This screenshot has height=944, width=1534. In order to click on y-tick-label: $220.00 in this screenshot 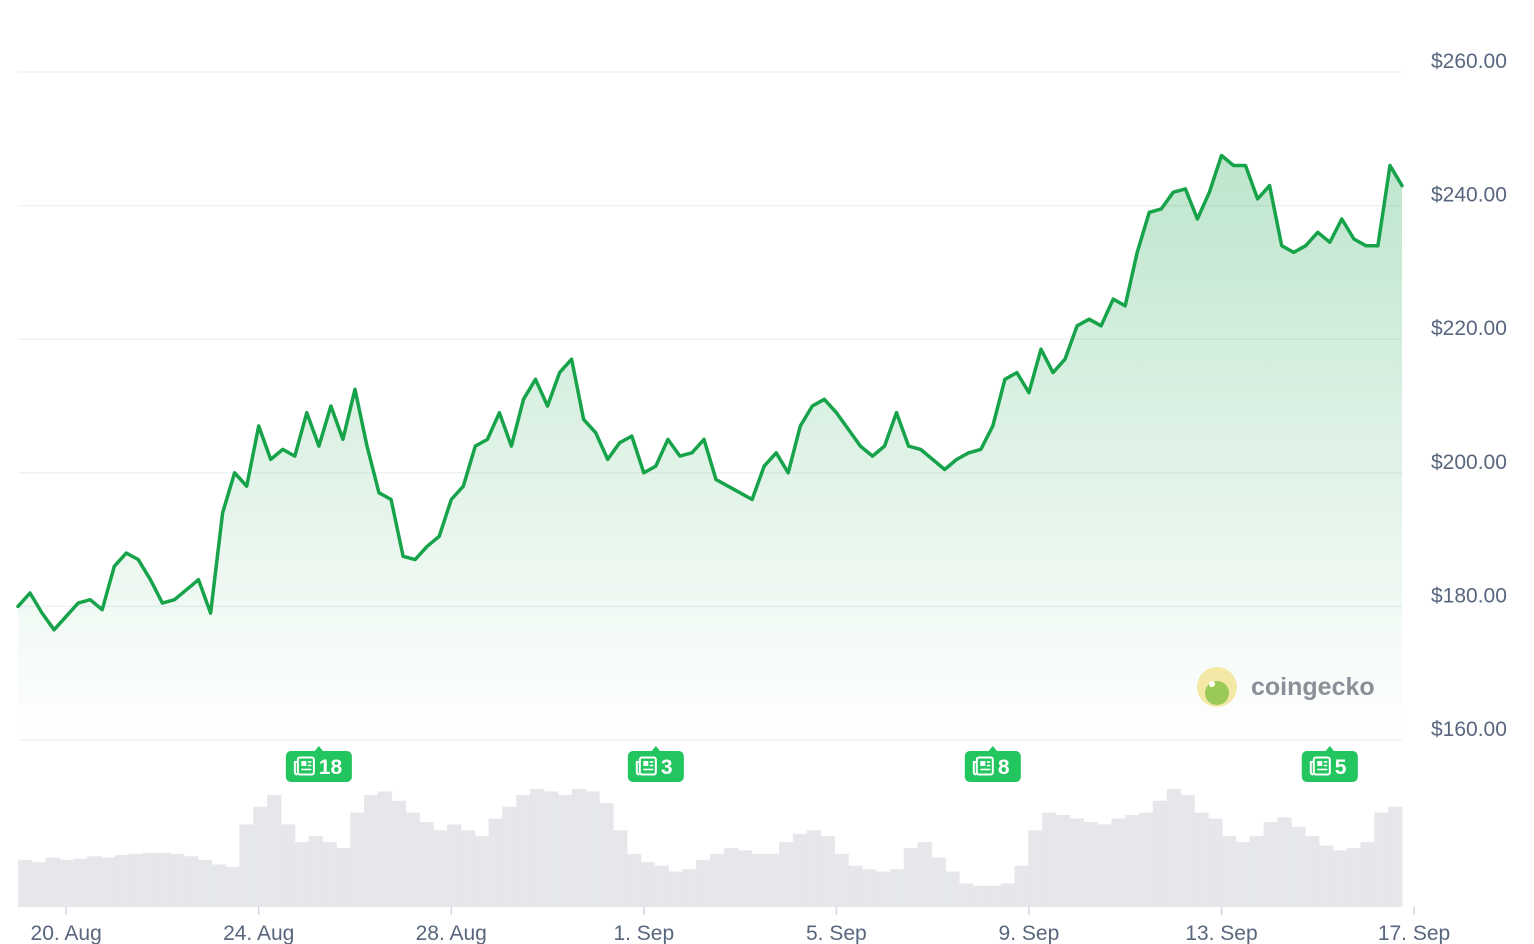, I will do `click(1469, 328)`.